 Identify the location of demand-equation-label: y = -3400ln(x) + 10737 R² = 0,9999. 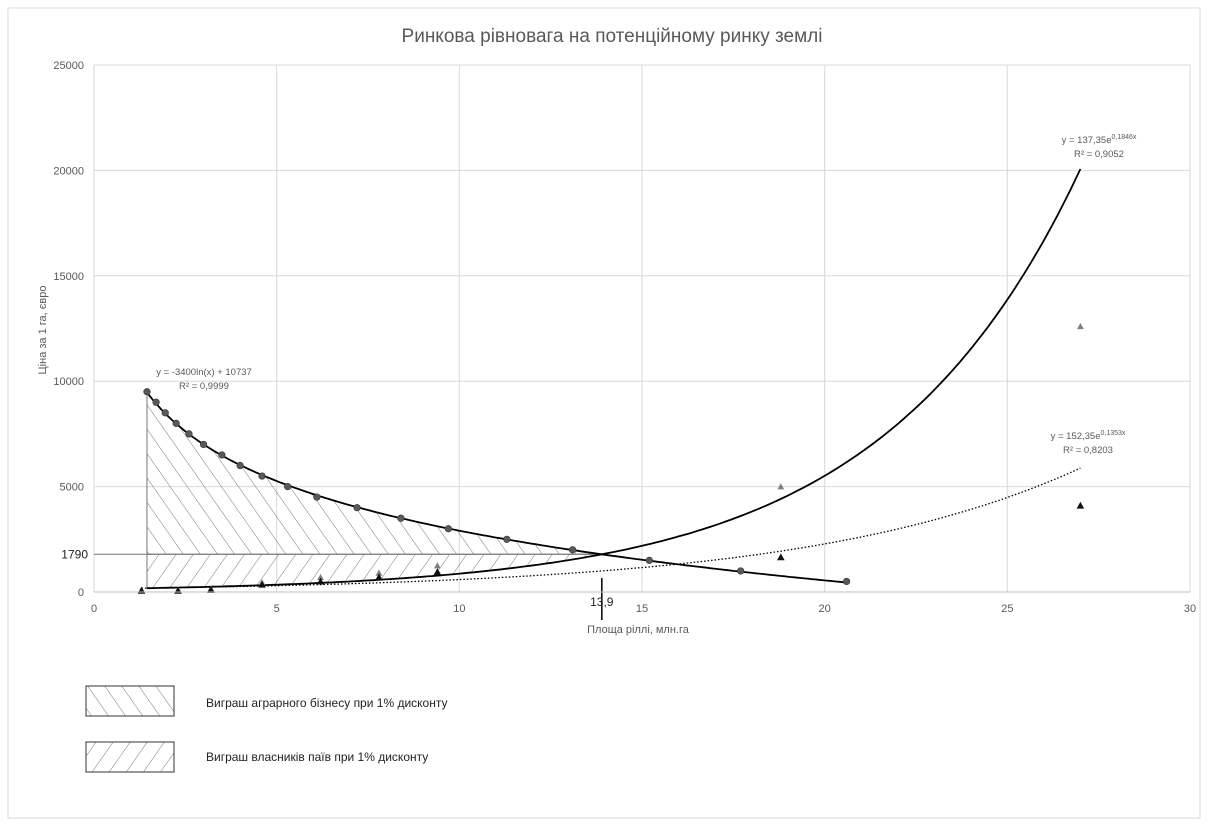
(204, 379).